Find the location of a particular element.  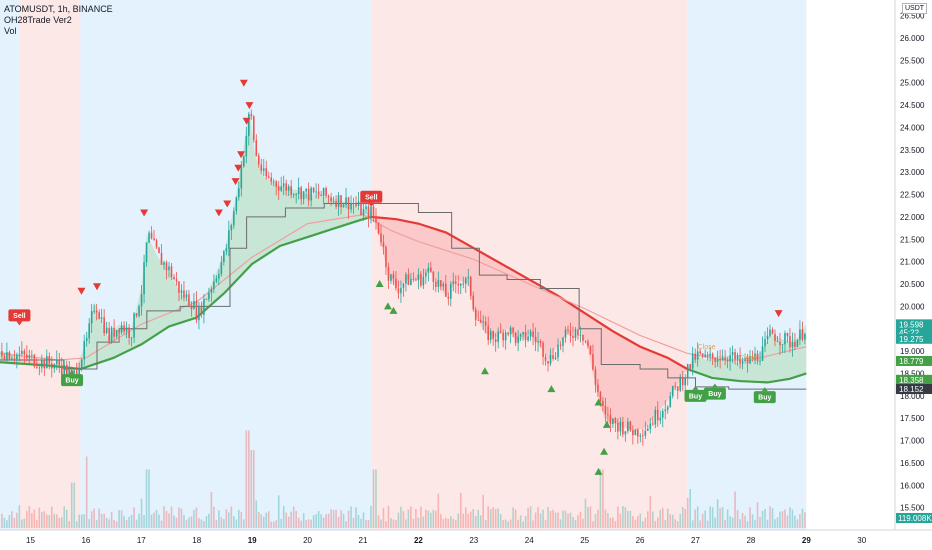

time-tick-label: 24 is located at coordinates (529, 540).